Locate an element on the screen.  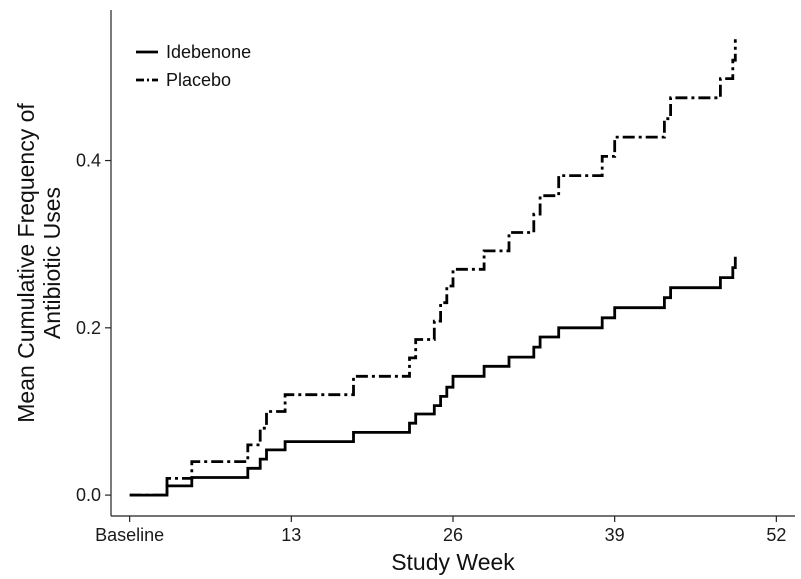
x-axis-ticks: Baseline 13 26 39 52 is located at coordinates (440, 530).